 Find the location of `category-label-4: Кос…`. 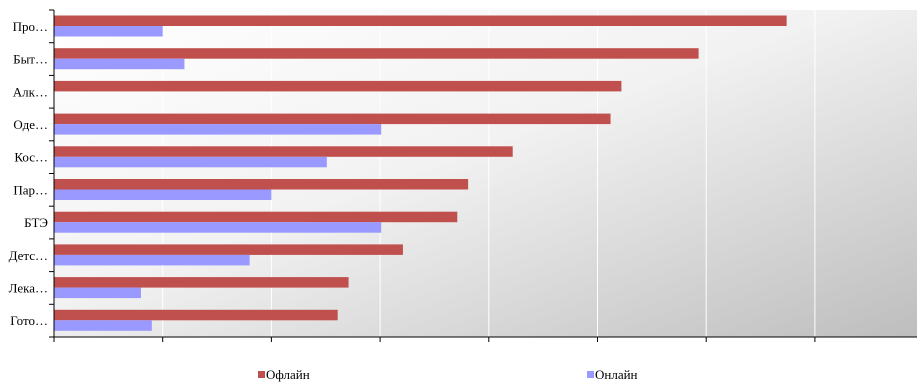

category-label-4: Кос… is located at coordinates (31, 157).